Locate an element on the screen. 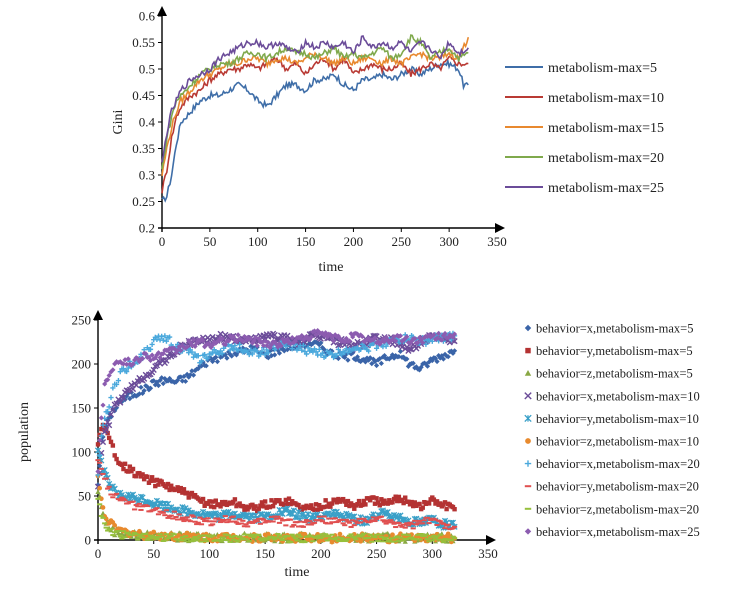  gini-series is located at coordinates (315, 118).